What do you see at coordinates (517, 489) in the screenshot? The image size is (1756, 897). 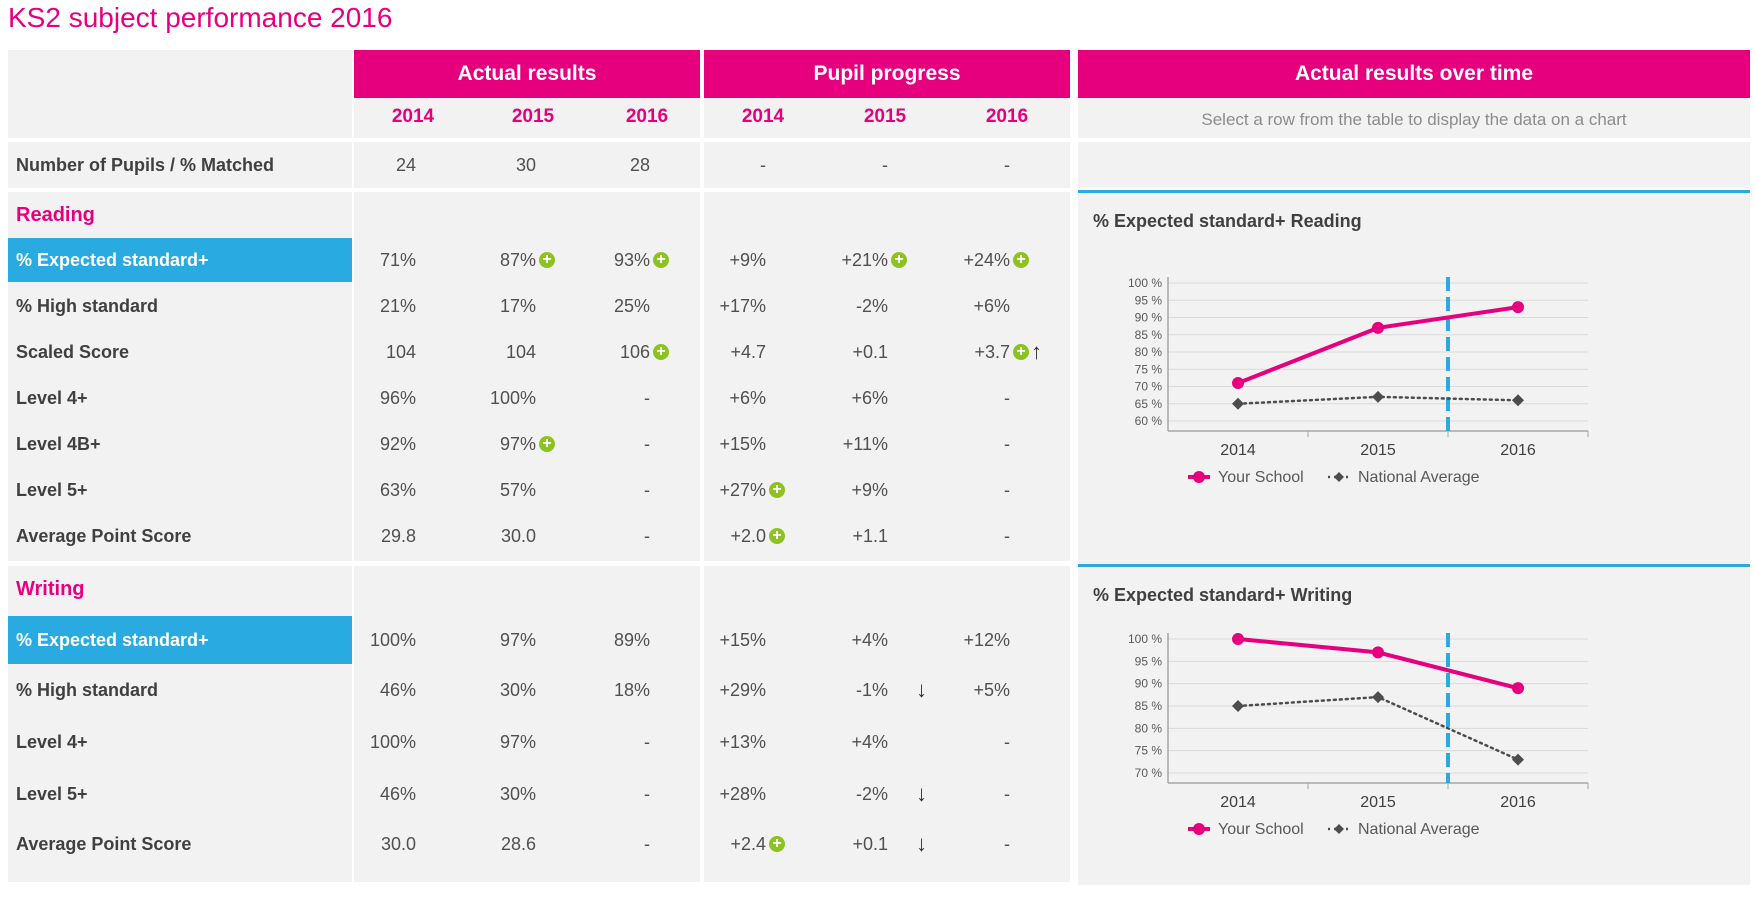 I see `cell-value: 57%` at bounding box center [517, 489].